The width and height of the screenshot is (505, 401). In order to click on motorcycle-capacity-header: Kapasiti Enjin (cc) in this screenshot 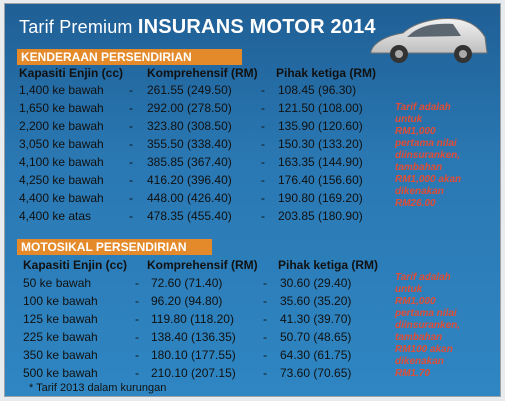, I will do `click(75, 265)`.